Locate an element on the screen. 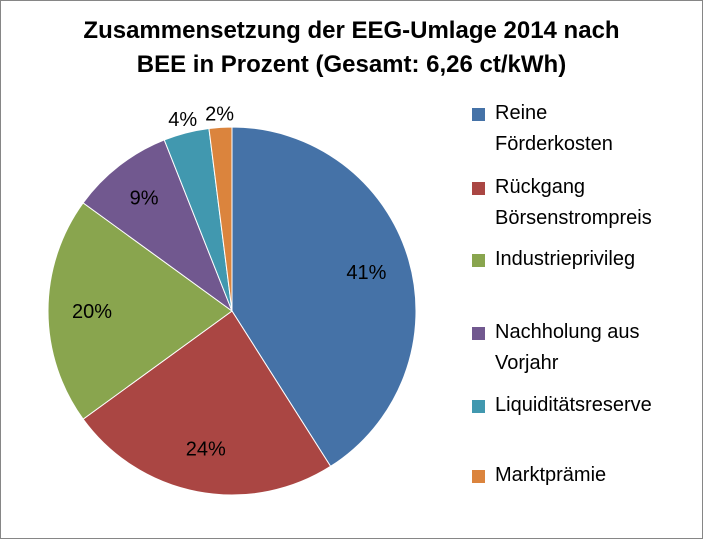 The image size is (703, 539). legend-label-line: Nachholung aus is located at coordinates (567, 332).